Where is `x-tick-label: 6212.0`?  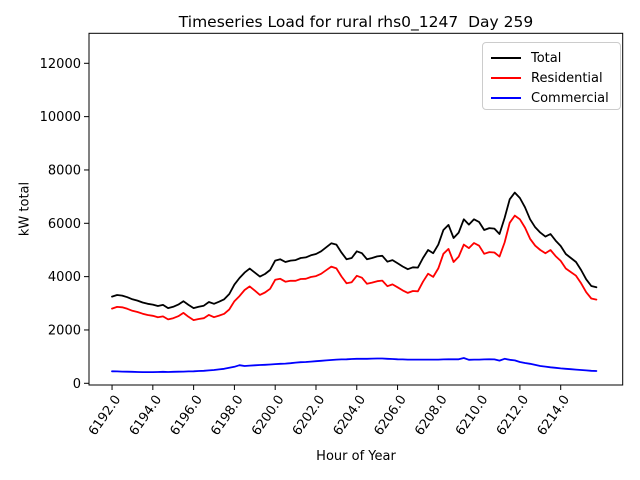
x-tick-label: 6212.0 is located at coordinates (513, 416).